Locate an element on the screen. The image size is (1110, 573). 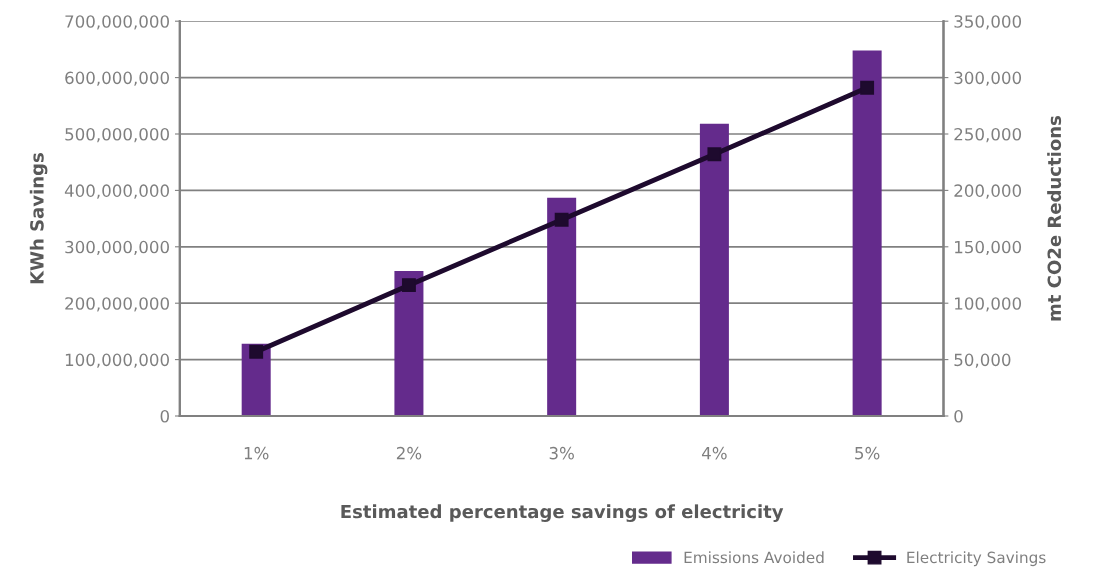
y2-tick-label: 0 is located at coordinates (958, 416).